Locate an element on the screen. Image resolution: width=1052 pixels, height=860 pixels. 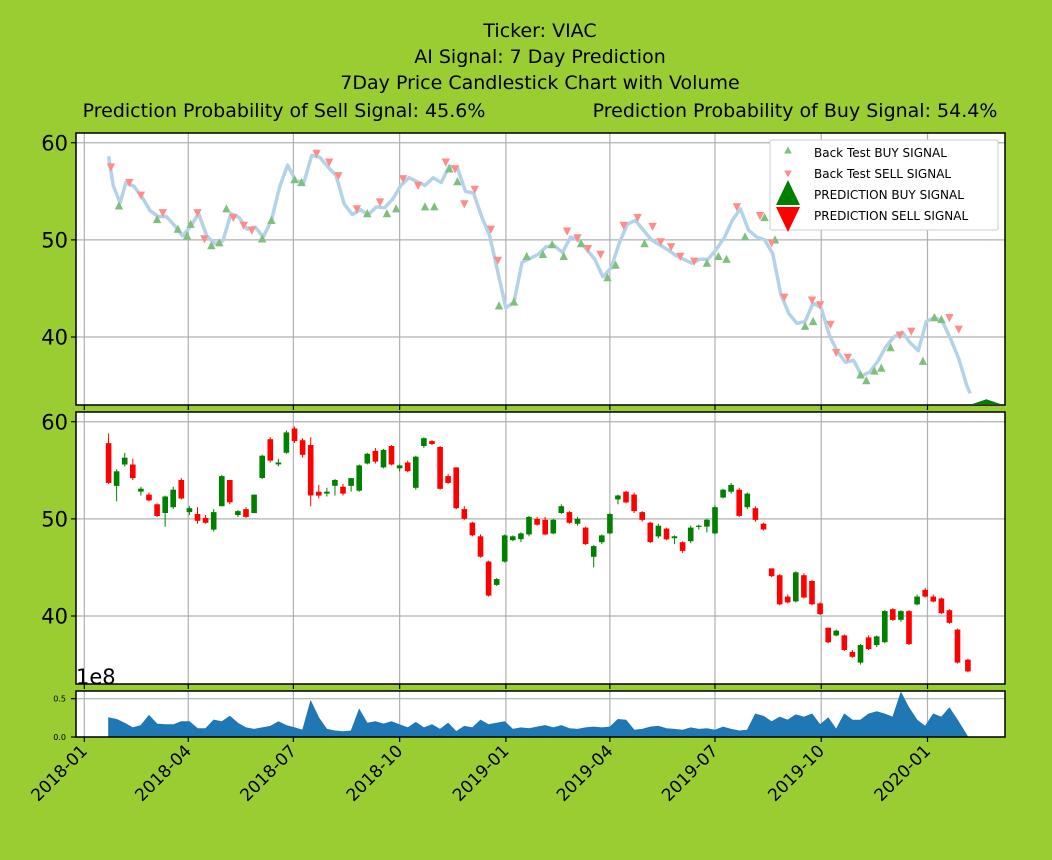
title-signal: AI Signal: 7 Day Prediction is located at coordinates (540, 57).